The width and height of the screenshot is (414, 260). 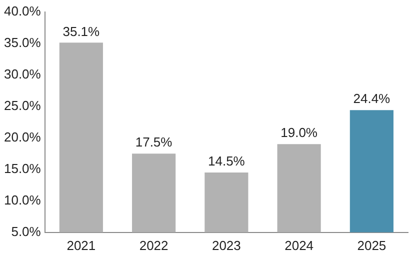 I want to click on x-tick-label: 2023, so click(x=226, y=245).